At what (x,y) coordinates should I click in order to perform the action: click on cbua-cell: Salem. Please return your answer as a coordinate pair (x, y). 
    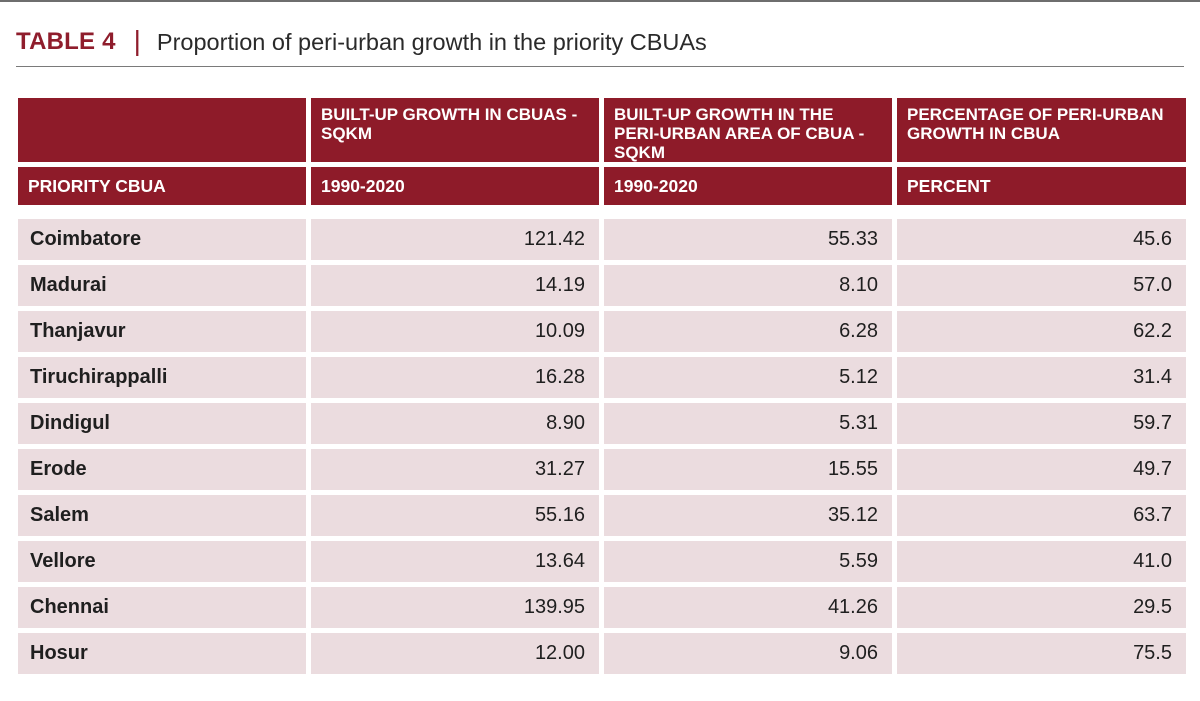
    Looking at the image, I should click on (162, 515).